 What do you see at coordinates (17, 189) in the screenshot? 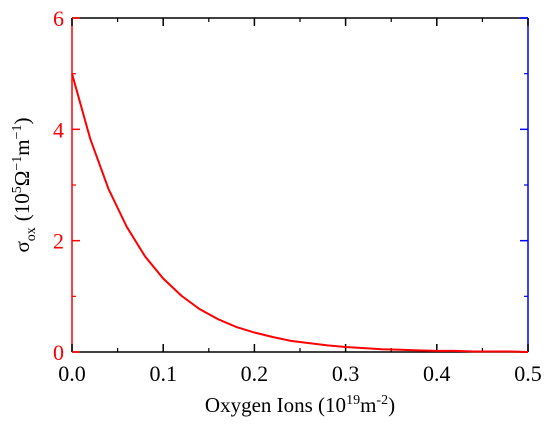
I see `y-axis-title-exp1: 5` at bounding box center [17, 189].